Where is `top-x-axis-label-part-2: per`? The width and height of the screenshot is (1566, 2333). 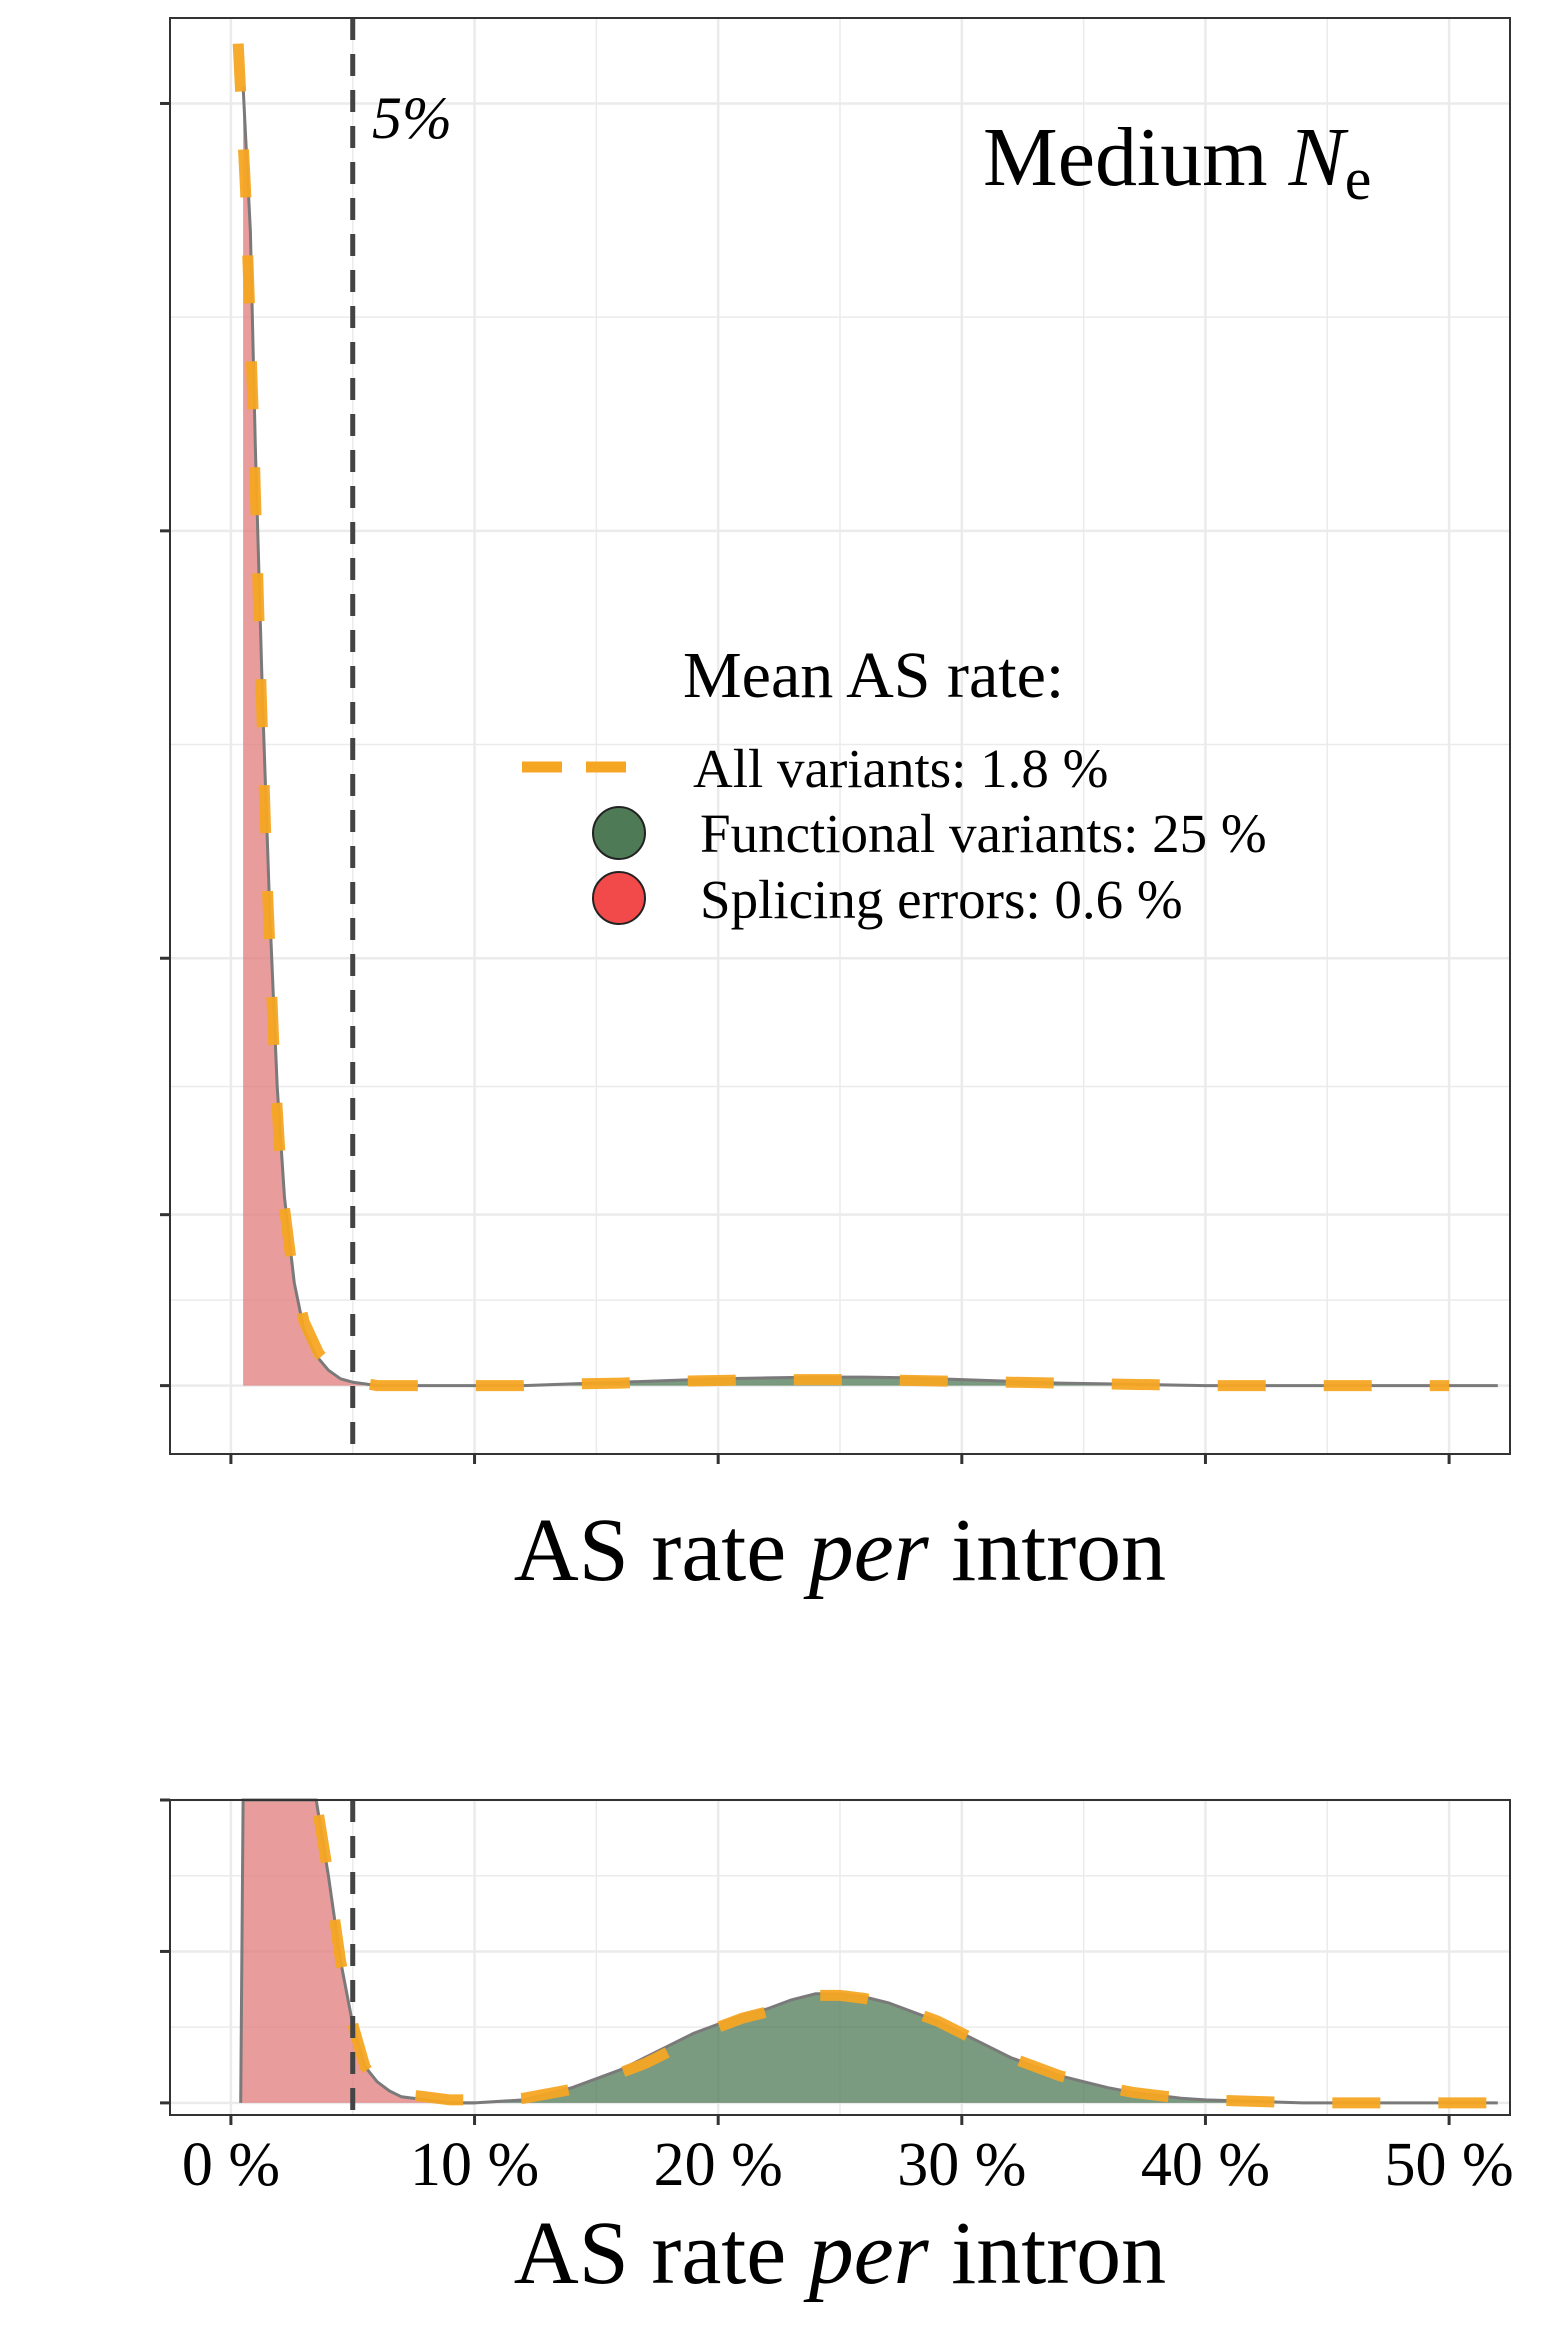 top-x-axis-label-part-2: per is located at coordinates (866, 1550).